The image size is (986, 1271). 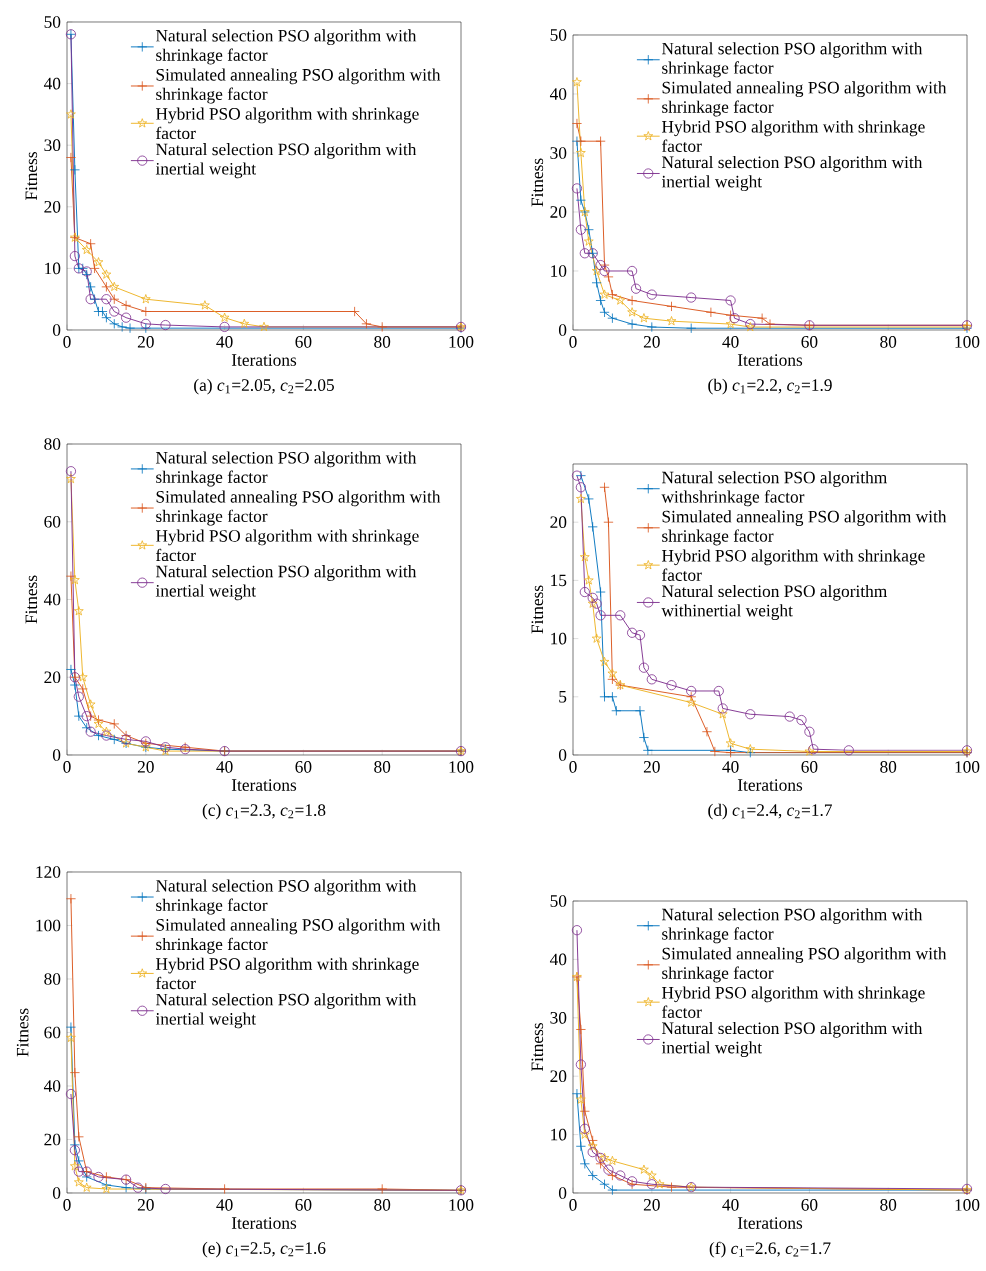 What do you see at coordinates (559, 580) in the screenshot?
I see `y-tick-label: 15` at bounding box center [559, 580].